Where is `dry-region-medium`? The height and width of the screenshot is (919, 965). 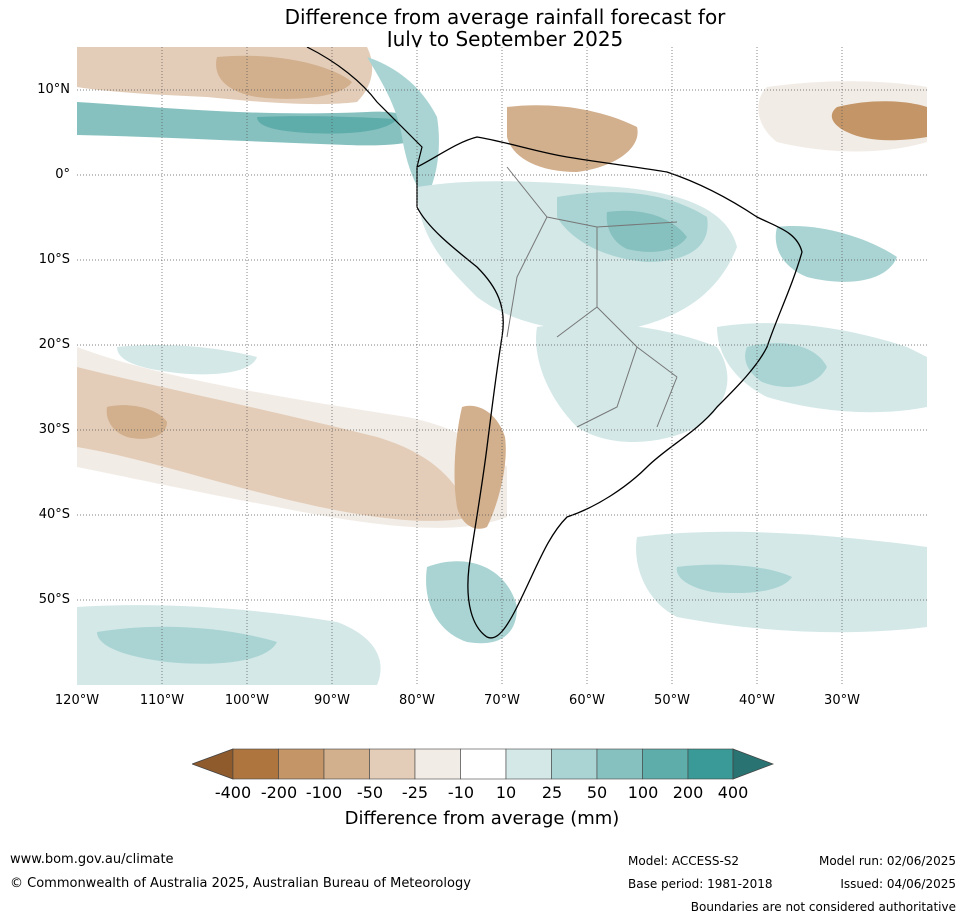 dry-region-medium is located at coordinates (136, 422).